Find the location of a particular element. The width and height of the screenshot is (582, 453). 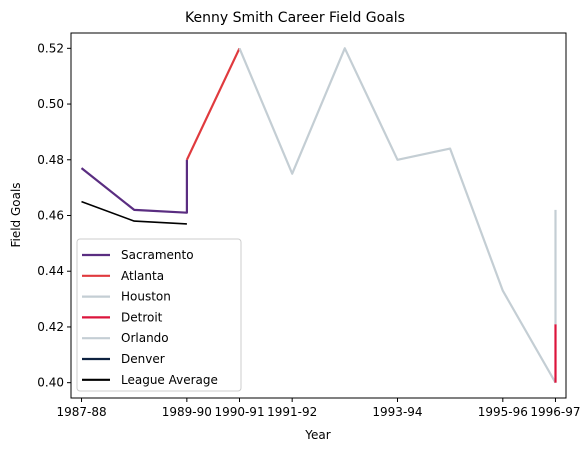

y-axis: 0.40 0.42 0.44 0.46 0.48 0.50 0.52 is located at coordinates (54, 215).